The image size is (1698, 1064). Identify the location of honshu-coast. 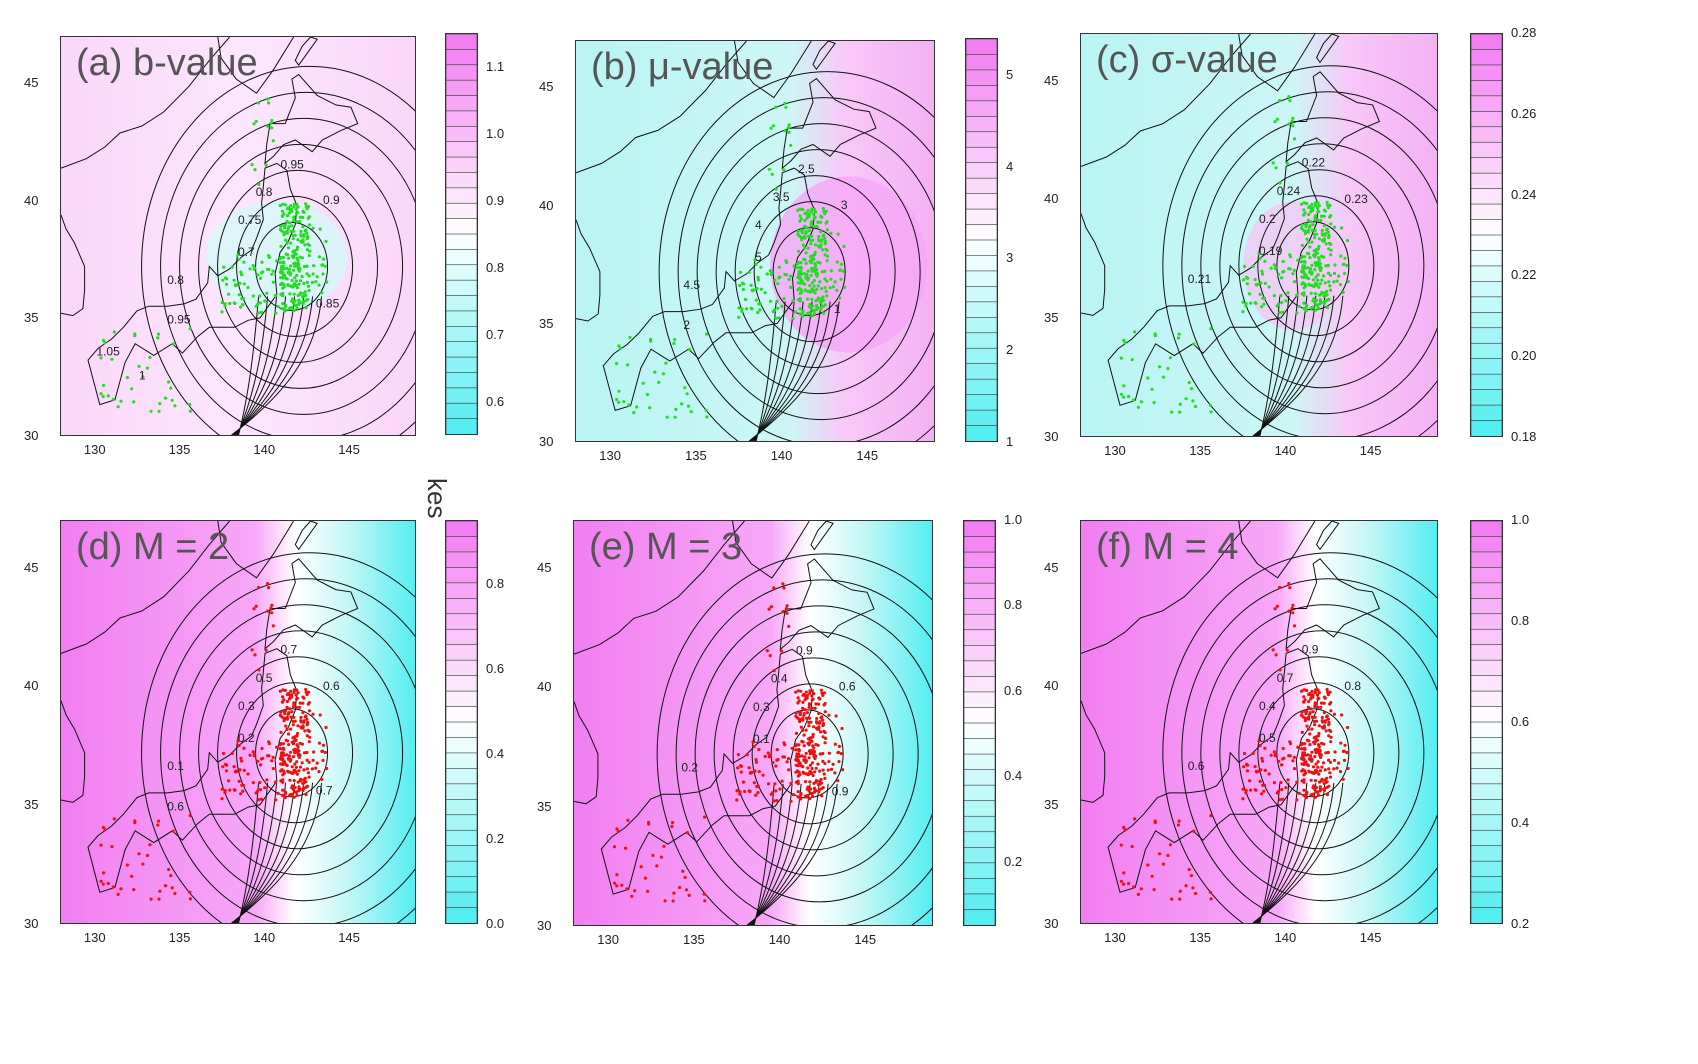
(1213, 283).